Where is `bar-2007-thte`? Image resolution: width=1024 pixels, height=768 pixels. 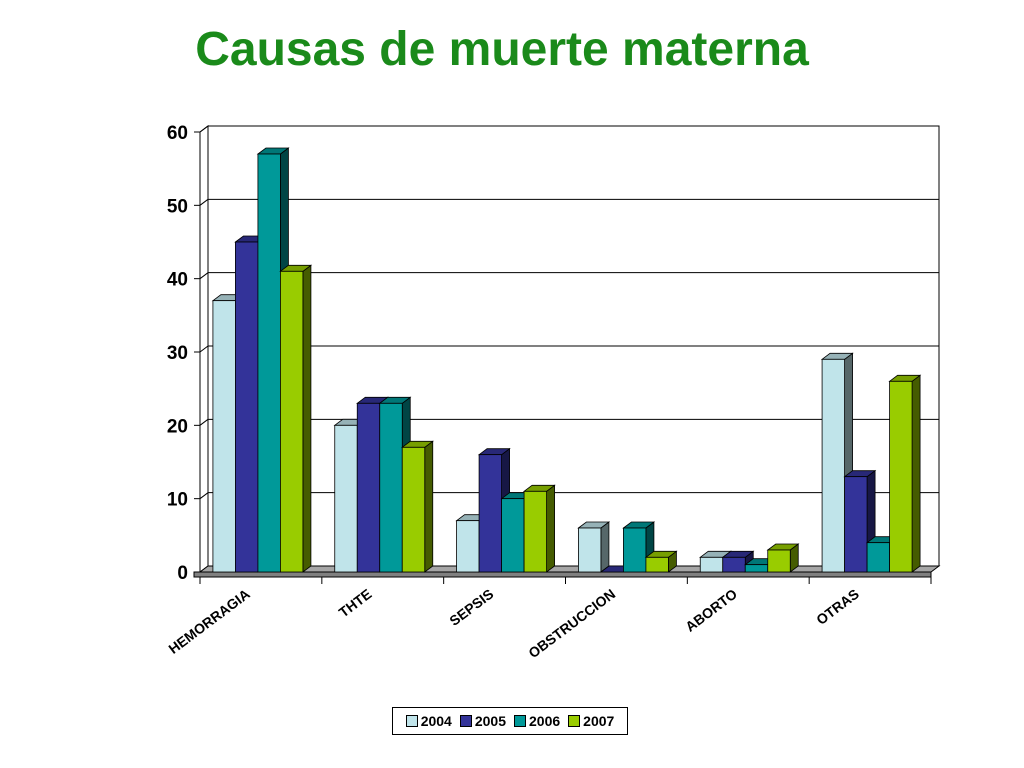 bar-2007-thte is located at coordinates (417, 506).